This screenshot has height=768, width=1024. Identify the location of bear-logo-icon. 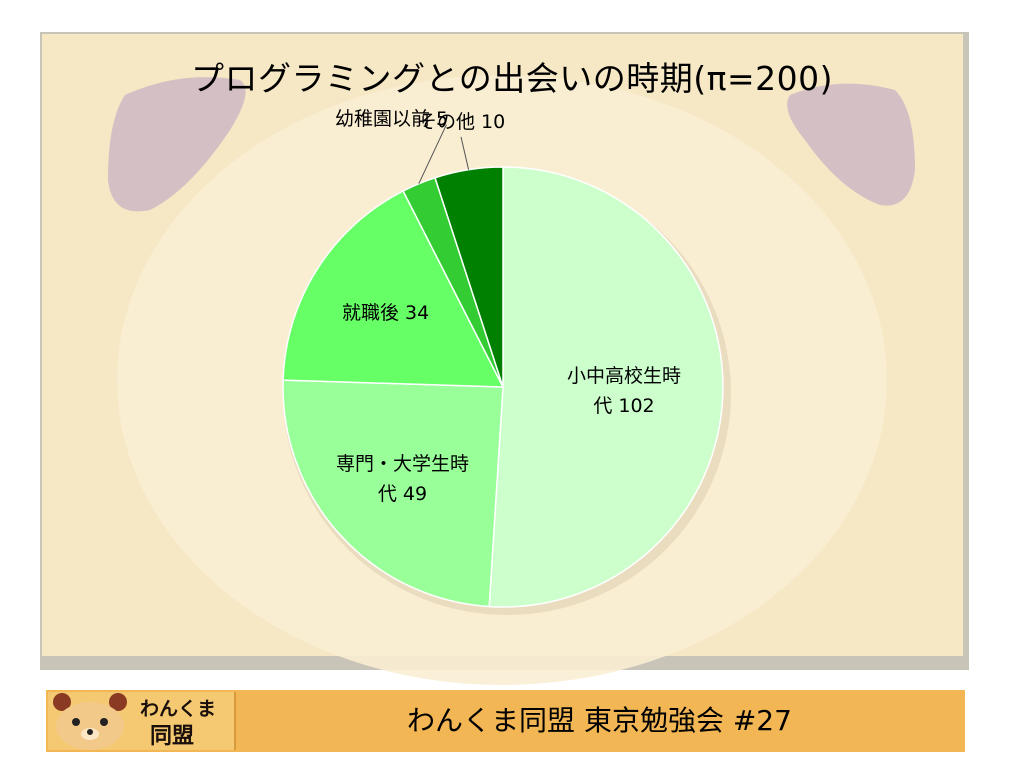
(90, 721).